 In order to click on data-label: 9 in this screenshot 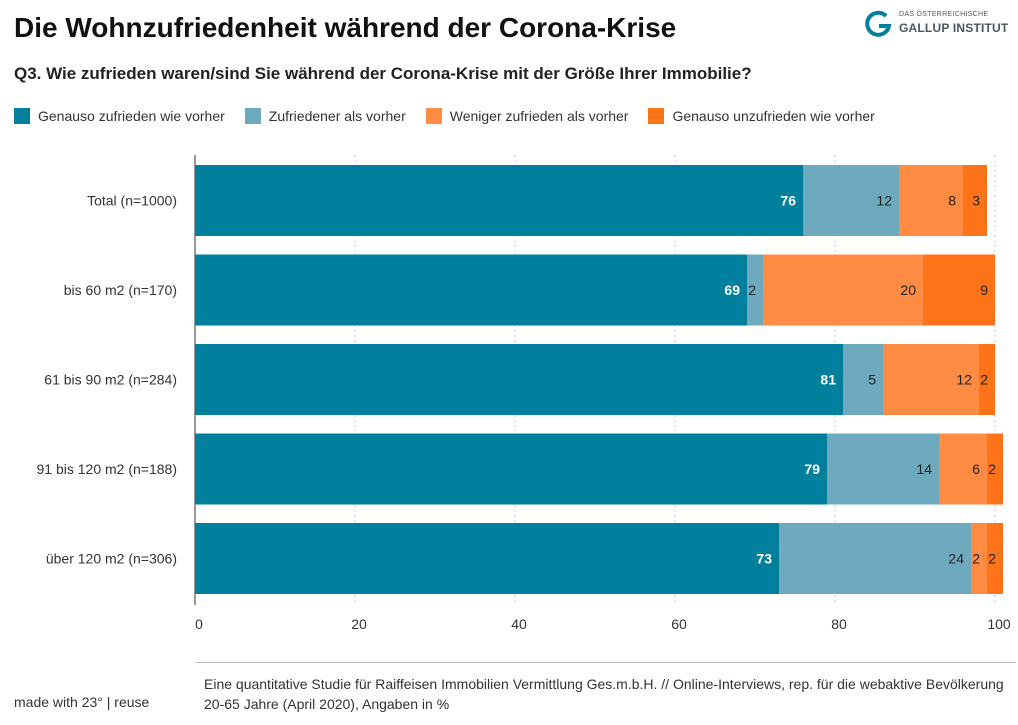, I will do `click(984, 290)`.